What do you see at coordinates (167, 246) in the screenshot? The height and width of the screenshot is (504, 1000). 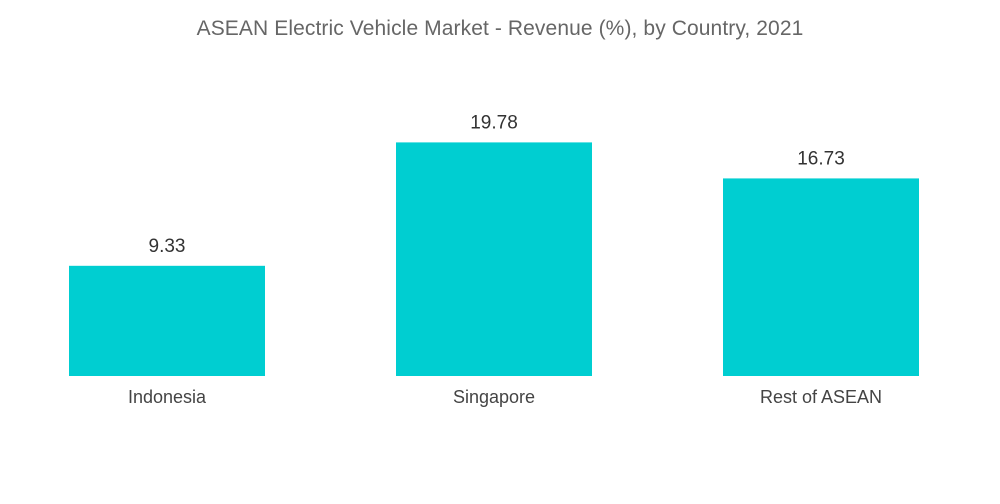 I see `value-label-indonesia: 9.33` at bounding box center [167, 246].